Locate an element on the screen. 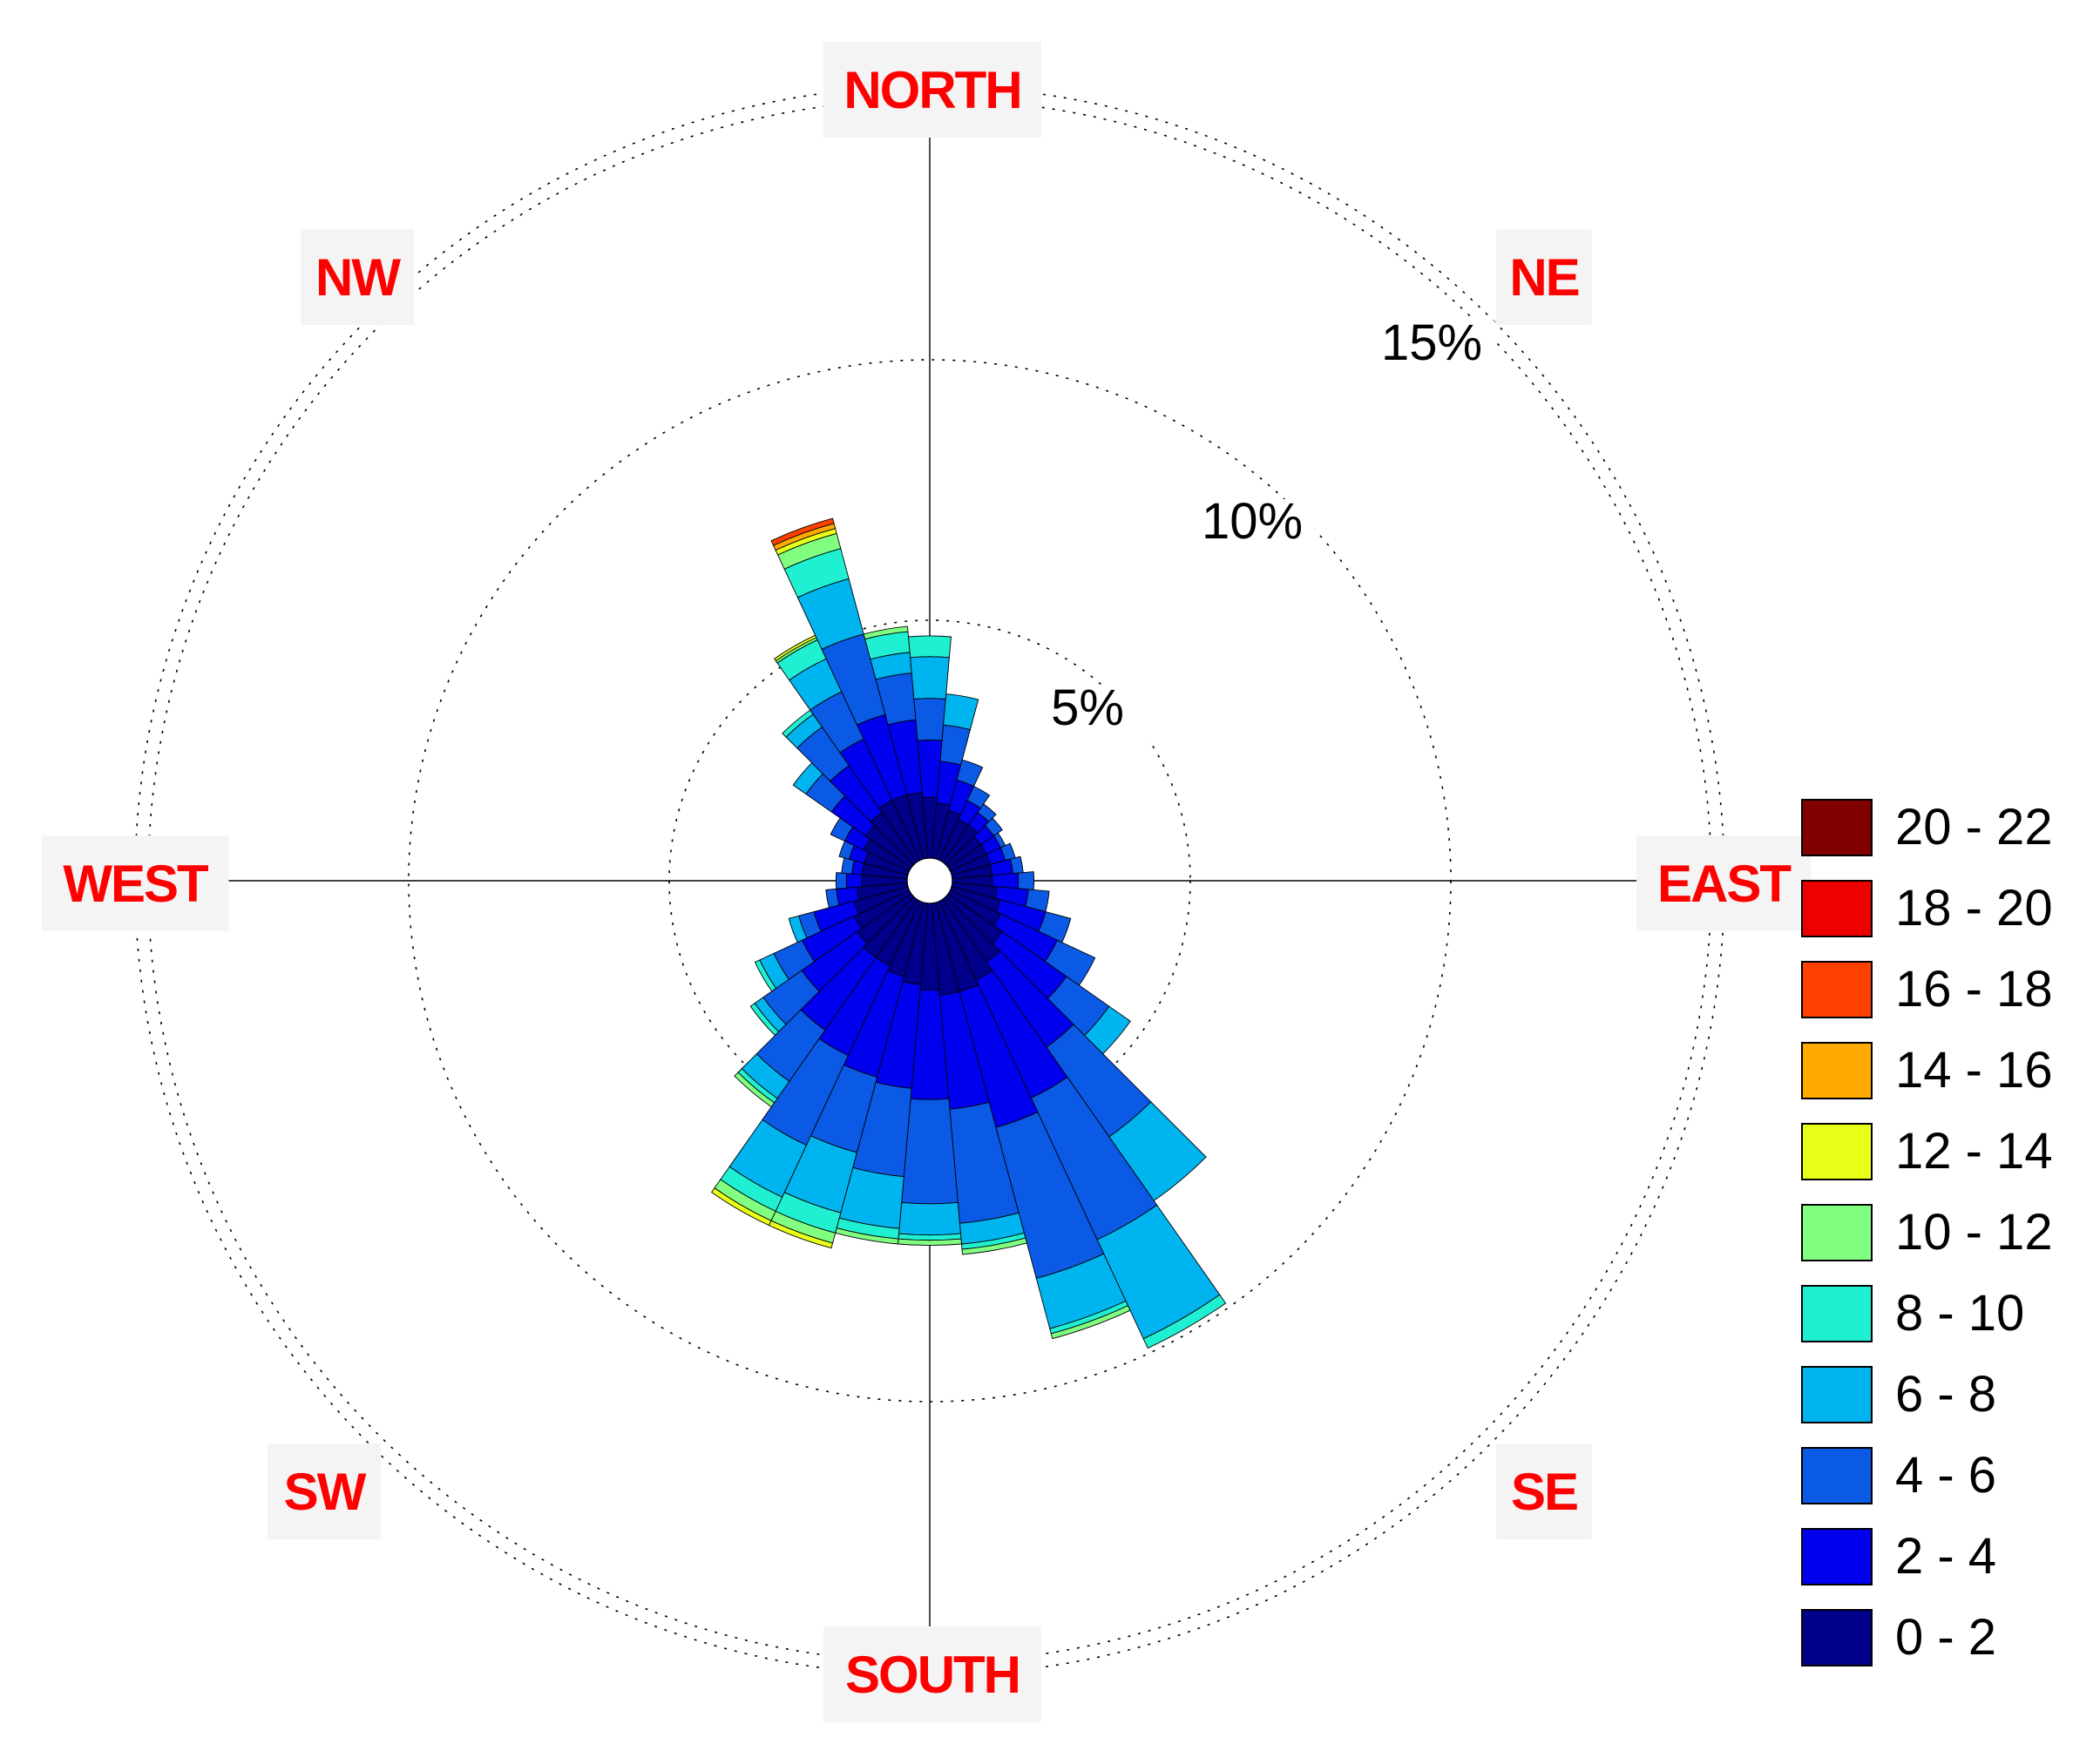  legend-label-4: 12 - 14 is located at coordinates (1974, 1151).